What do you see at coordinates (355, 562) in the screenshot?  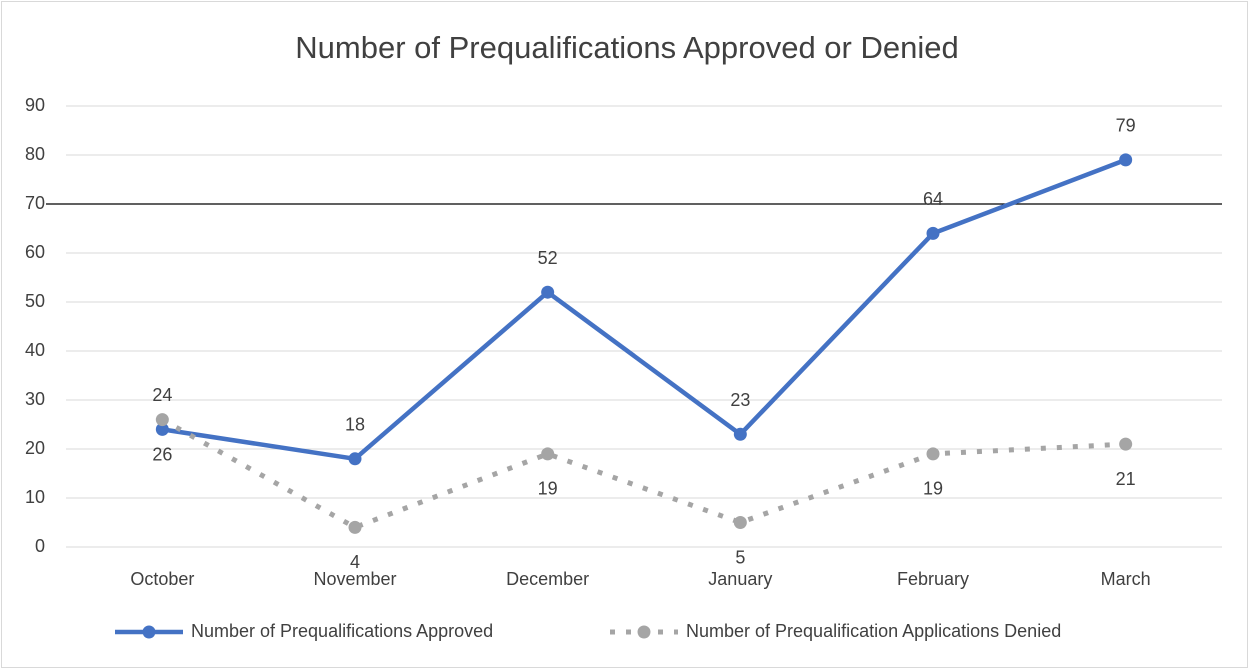 I see `data-label: 4` at bounding box center [355, 562].